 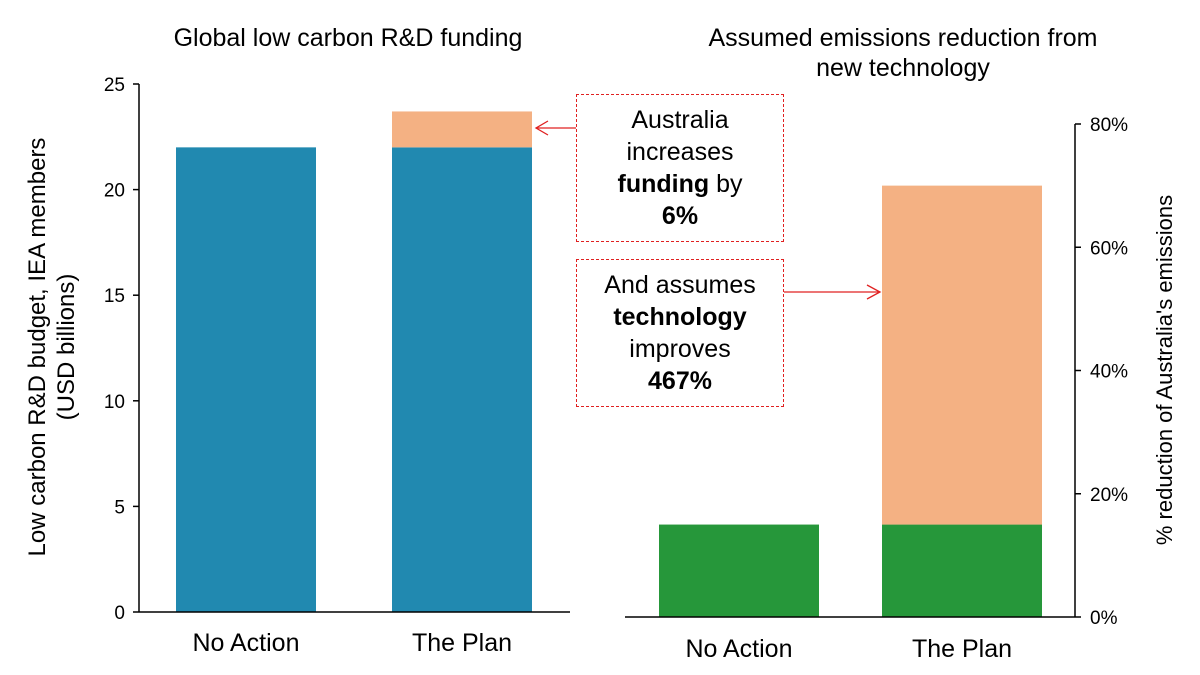 What do you see at coordinates (680, 381) in the screenshot?
I see `technology-callout-value: 467%` at bounding box center [680, 381].